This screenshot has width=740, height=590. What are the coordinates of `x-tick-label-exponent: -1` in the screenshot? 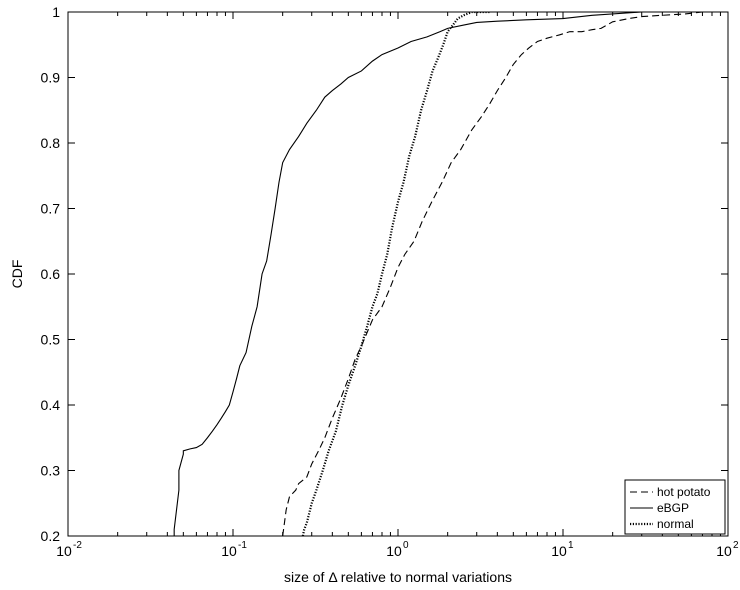 It's located at (242, 545).